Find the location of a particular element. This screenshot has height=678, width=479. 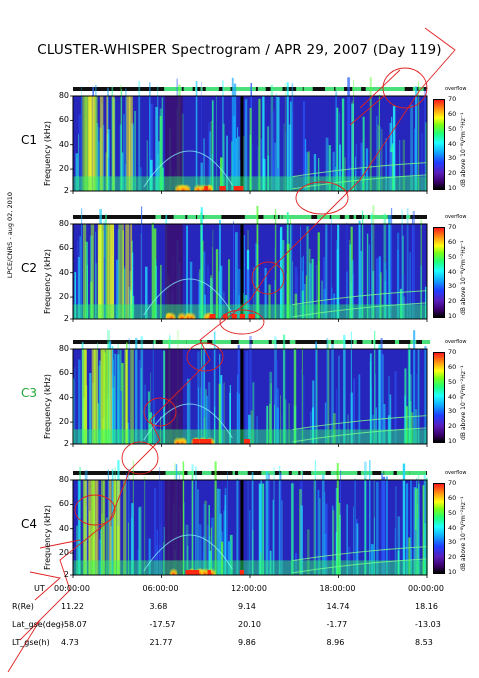

ephemeris-value: 9.14 is located at coordinates (247, 606).